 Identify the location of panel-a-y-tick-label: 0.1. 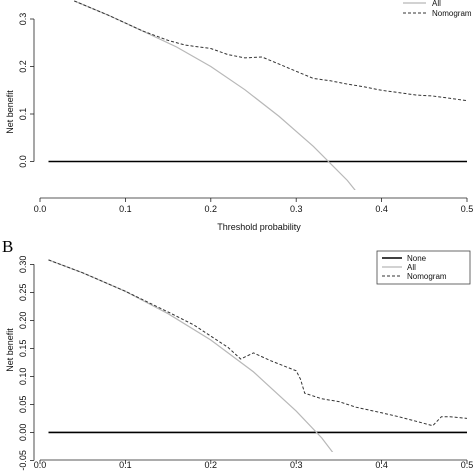
(23, 114).